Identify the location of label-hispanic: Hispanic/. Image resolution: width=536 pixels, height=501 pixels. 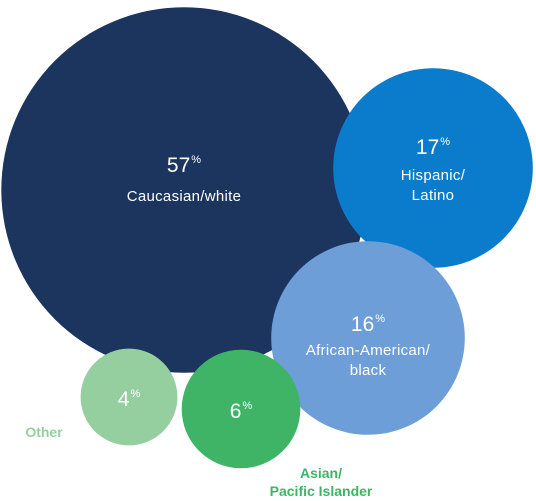
(433, 175).